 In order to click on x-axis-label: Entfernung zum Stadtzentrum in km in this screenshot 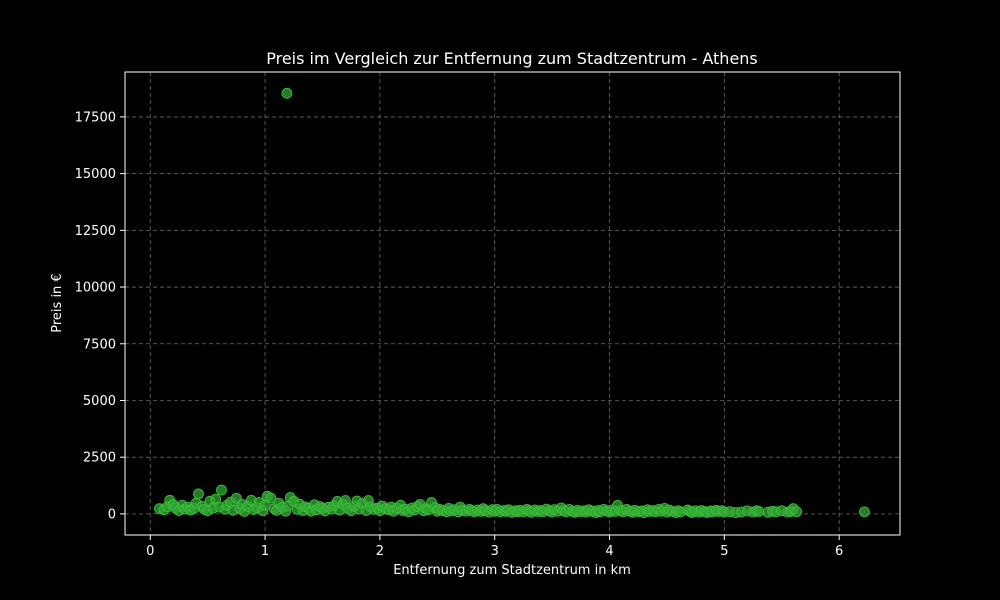, I will do `click(512, 570)`.